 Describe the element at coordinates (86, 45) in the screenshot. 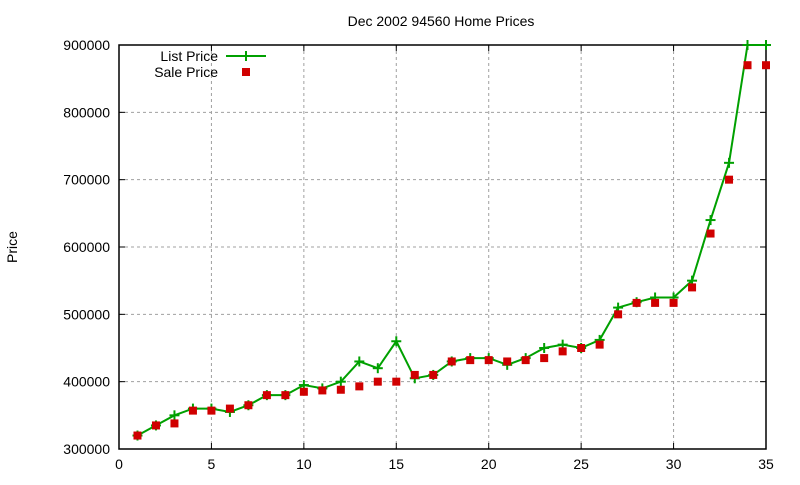

I see `y-tick-label: 900000` at that location.